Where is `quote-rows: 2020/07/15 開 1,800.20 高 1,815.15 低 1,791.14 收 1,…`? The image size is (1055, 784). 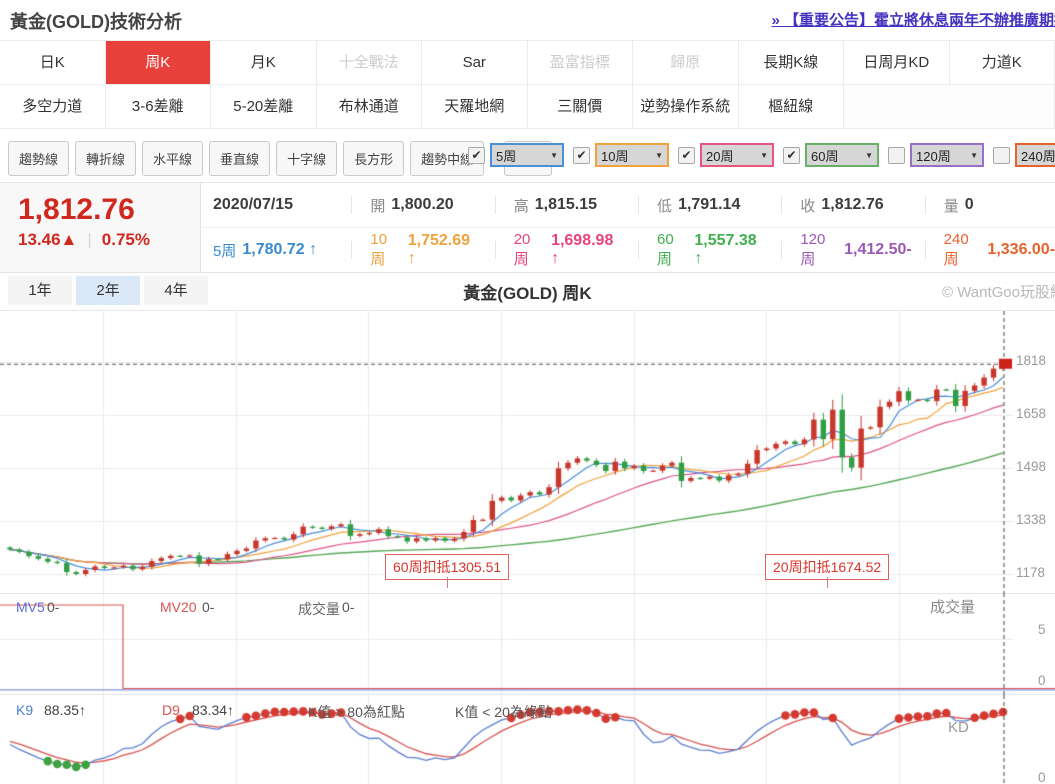 quote-rows: 2020/07/15 開 1,800.20 高 1,815.15 低 1,791.14 收 1,… is located at coordinates (627, 227).